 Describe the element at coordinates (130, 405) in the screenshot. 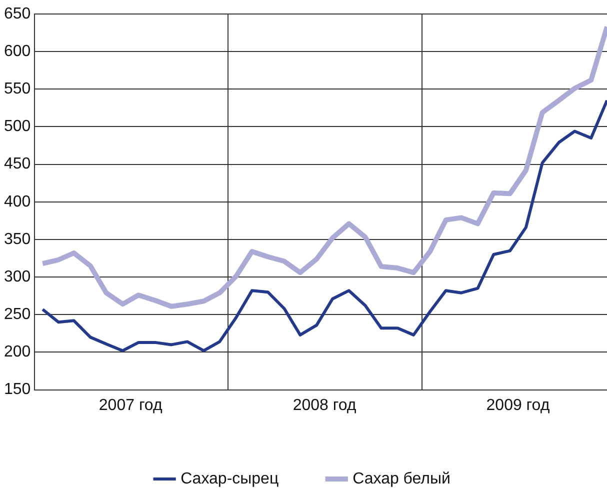

I see `x-tick-label: 2007 год` at that location.